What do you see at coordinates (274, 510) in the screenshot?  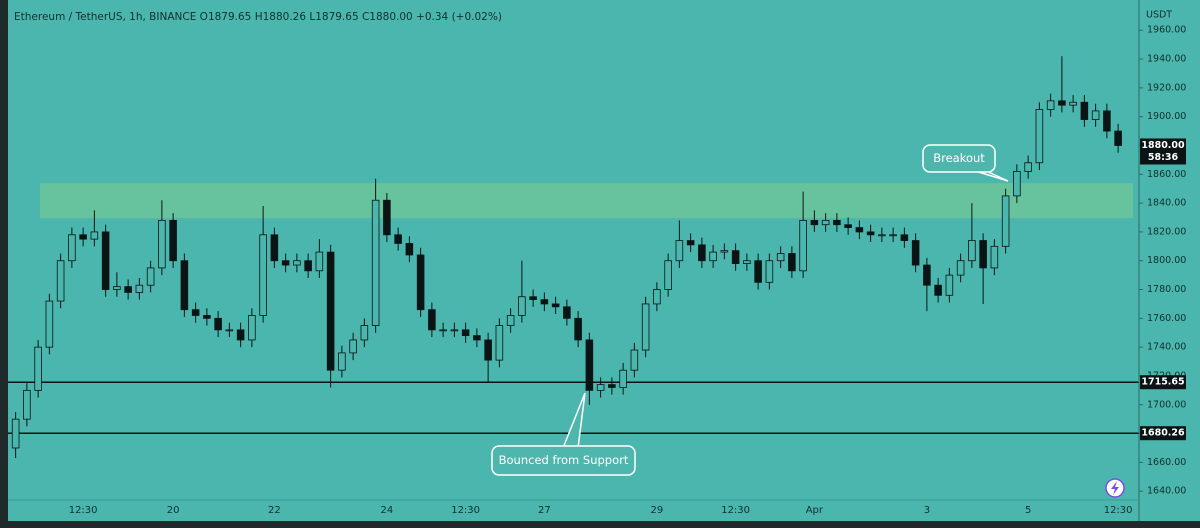 I see `x-tick-label: 22` at bounding box center [274, 510].